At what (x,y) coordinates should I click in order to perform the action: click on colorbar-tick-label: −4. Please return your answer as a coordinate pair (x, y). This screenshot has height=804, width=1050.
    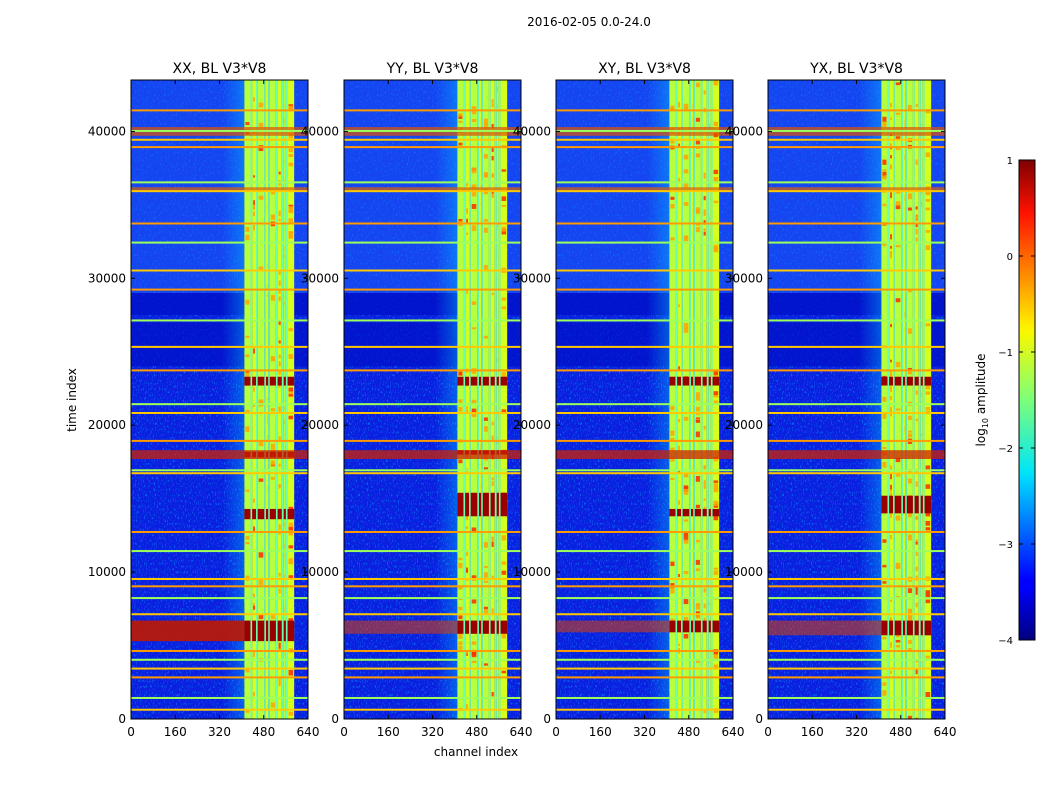
    Looking at the image, I should click on (1005, 641).